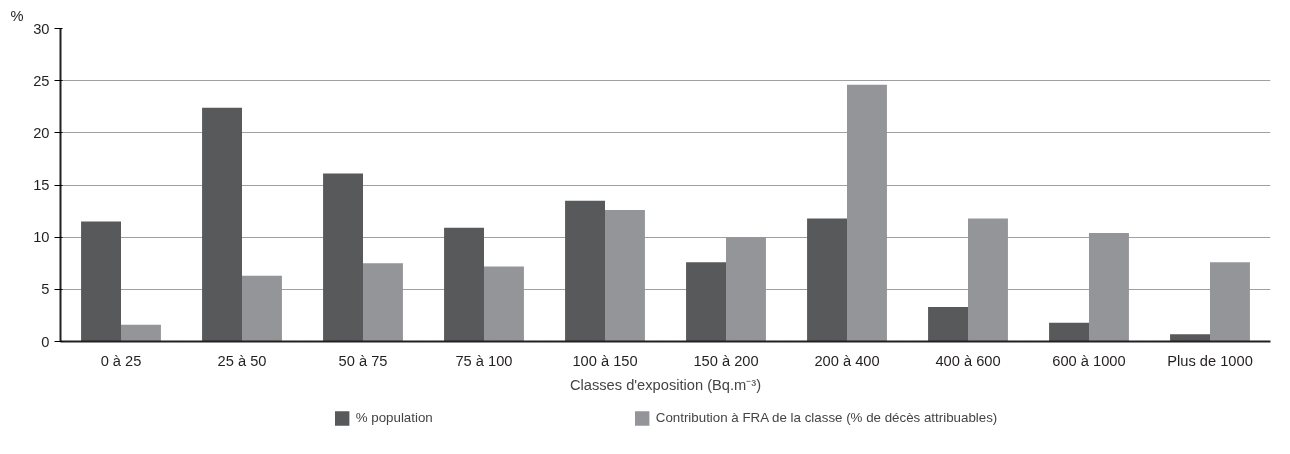  I want to click on x-tick-label: 400 à 600, so click(968, 360).